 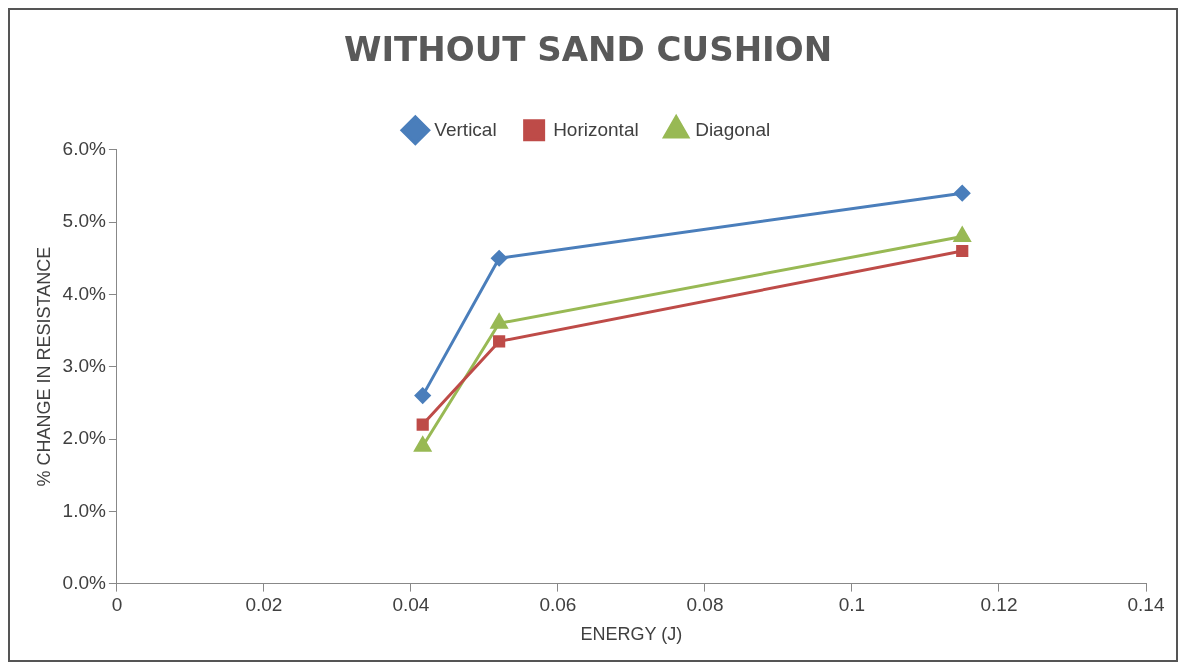 What do you see at coordinates (631, 634) in the screenshot?
I see `x-axis-title: ENERGY (J)` at bounding box center [631, 634].